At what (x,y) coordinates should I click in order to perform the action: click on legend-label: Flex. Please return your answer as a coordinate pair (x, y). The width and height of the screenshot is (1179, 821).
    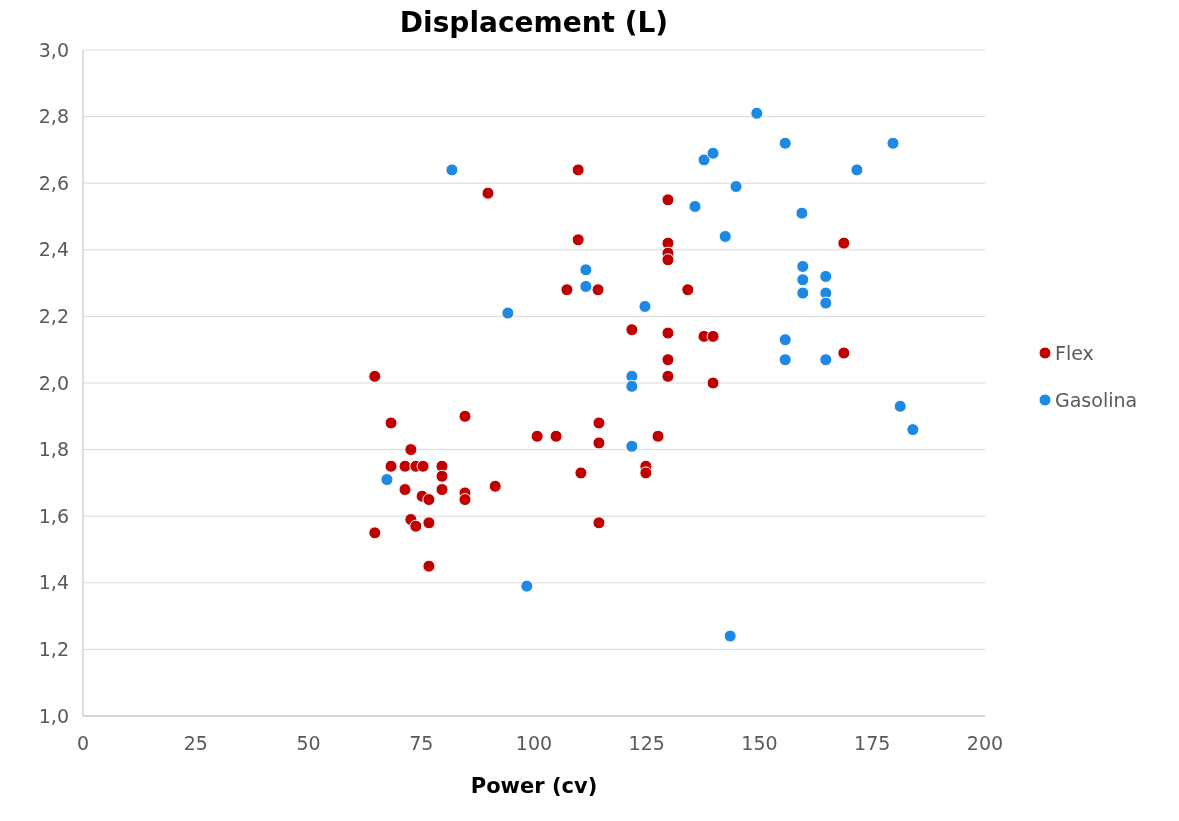
    Looking at the image, I should click on (1074, 352).